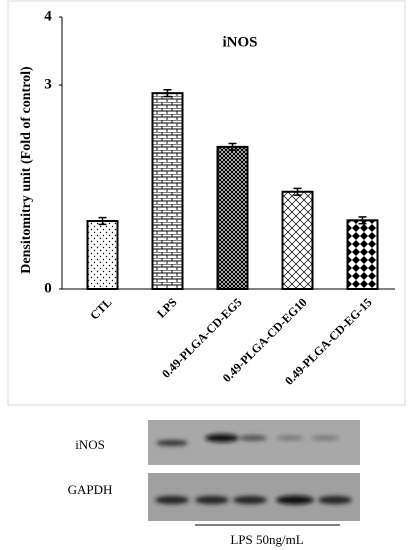  I want to click on chart-title: iNOS, so click(239, 42).